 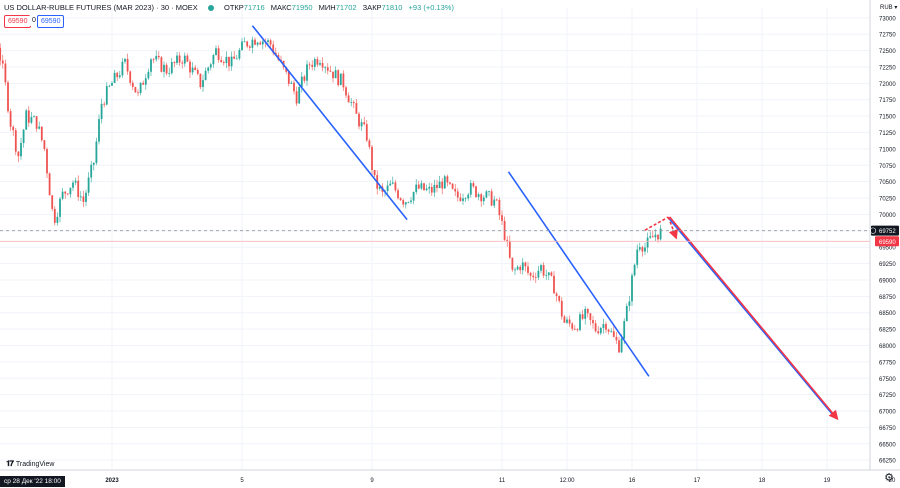 What do you see at coordinates (887, 52) in the screenshot?
I see `price-tick-label: 72500` at bounding box center [887, 52].